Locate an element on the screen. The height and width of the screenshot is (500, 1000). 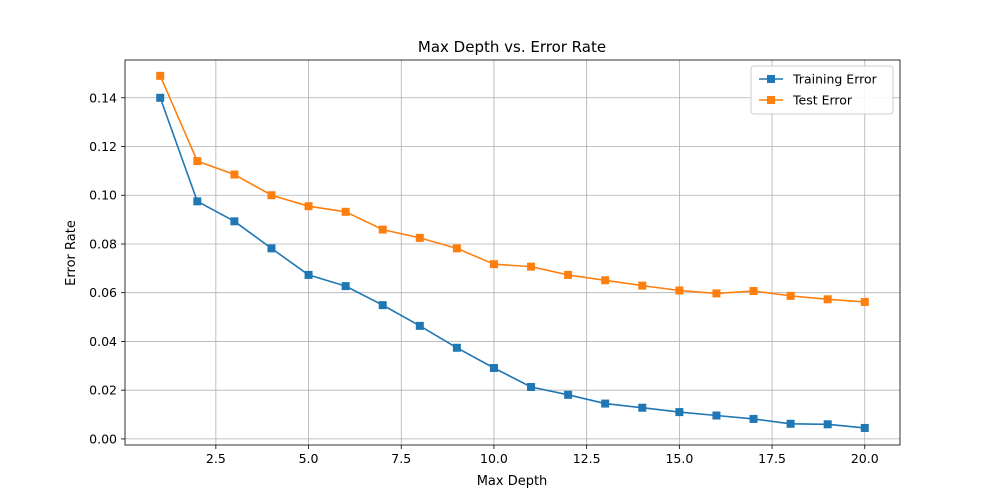
legend: Training Error Test Error is located at coordinates (822, 90).